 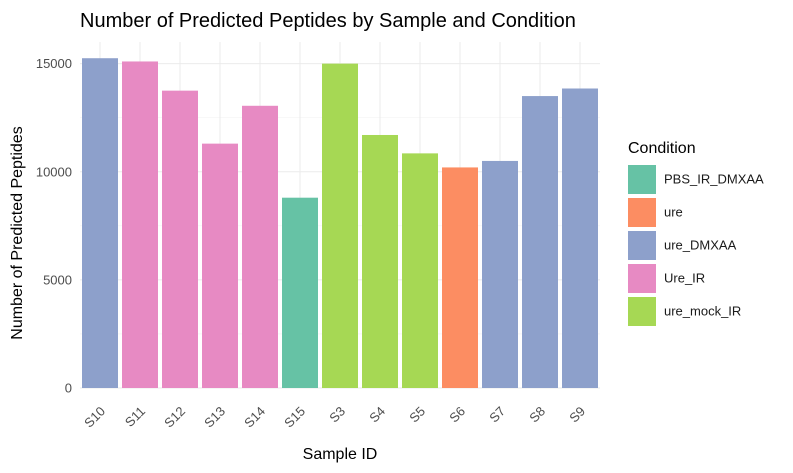 I want to click on x-tick-label: S10, so click(x=94, y=417).